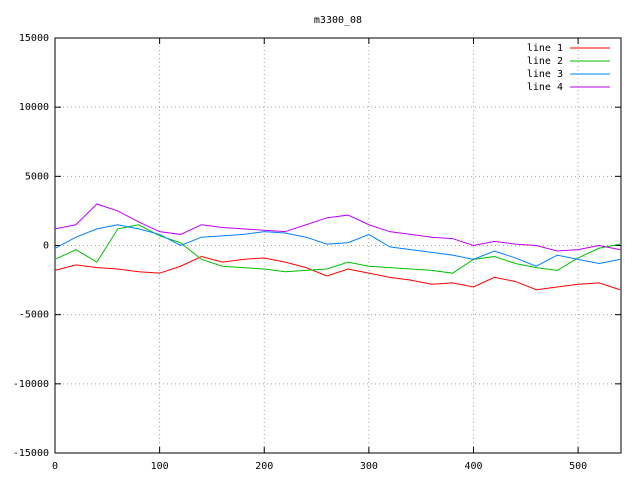 This screenshot has height=480, width=640. What do you see at coordinates (264, 466) in the screenshot?
I see `x-tick-label: 200` at bounding box center [264, 466].